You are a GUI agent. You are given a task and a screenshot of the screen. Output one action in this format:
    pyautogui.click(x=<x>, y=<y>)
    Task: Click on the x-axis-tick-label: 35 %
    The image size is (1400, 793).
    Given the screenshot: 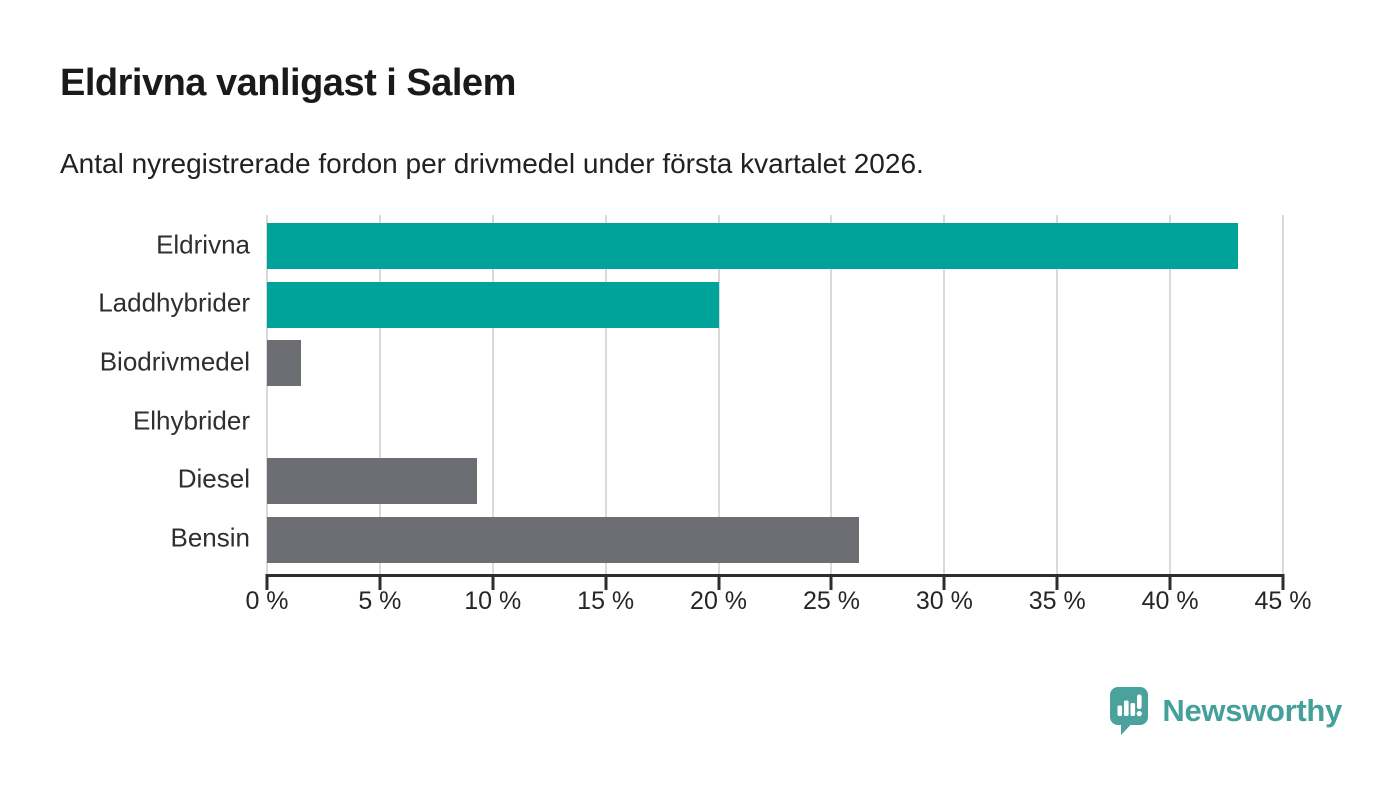 What is the action you would take?
    pyautogui.click(x=1057, y=601)
    